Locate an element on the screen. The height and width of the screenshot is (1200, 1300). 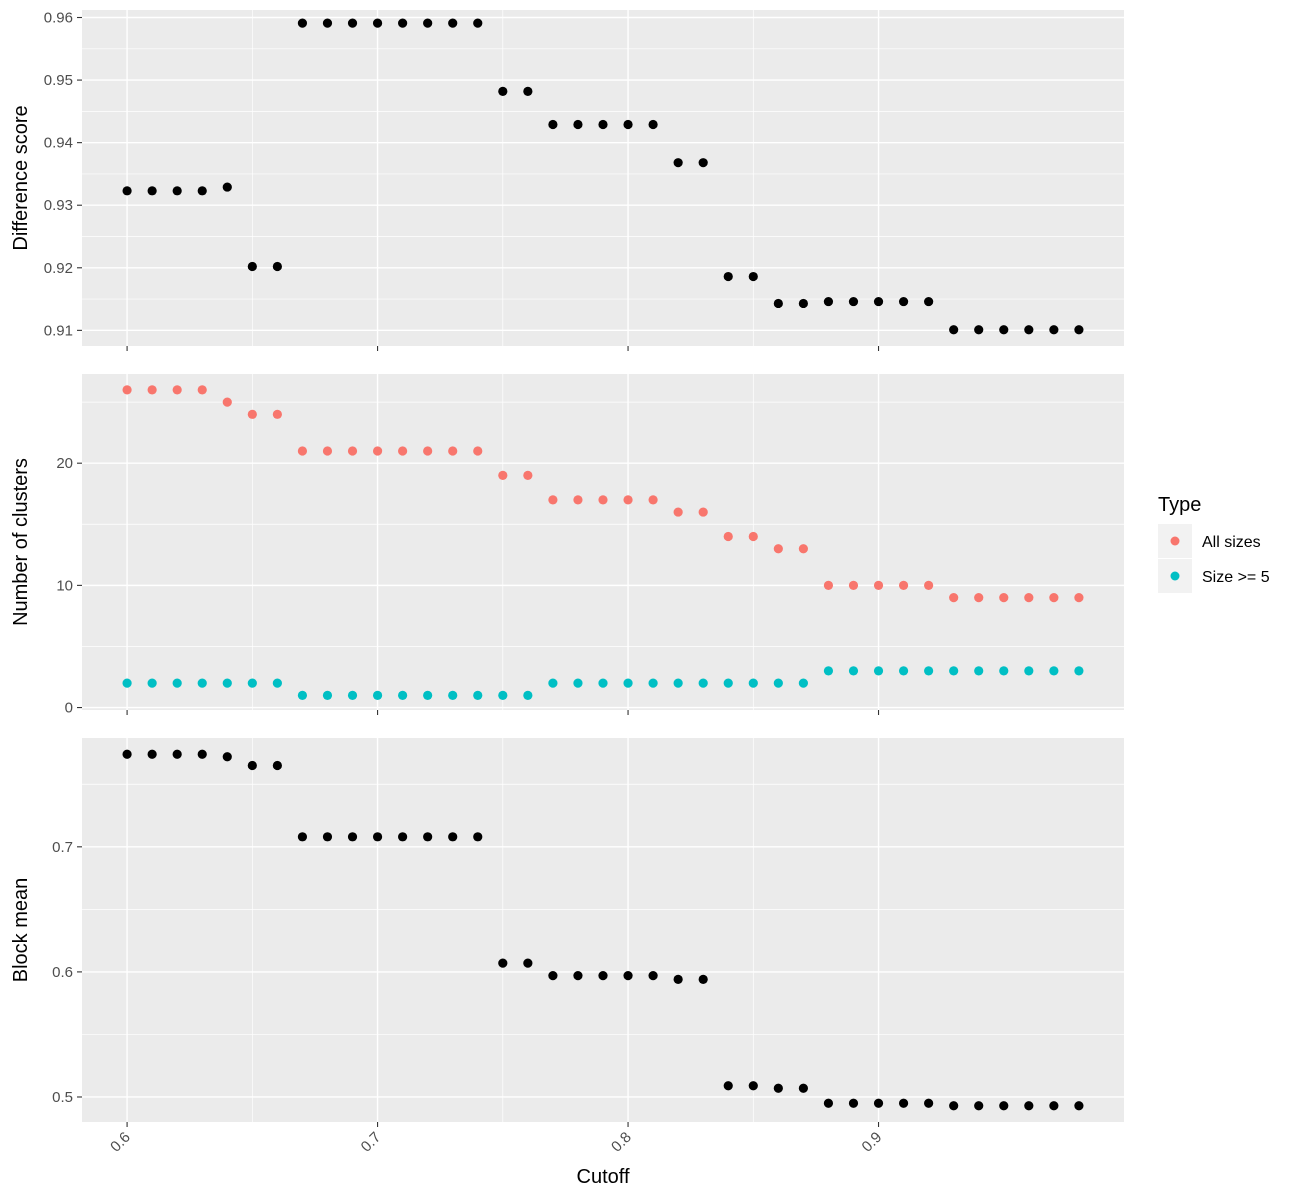
y-tick-label-number-of-clusters: 20 is located at coordinates (64, 463).